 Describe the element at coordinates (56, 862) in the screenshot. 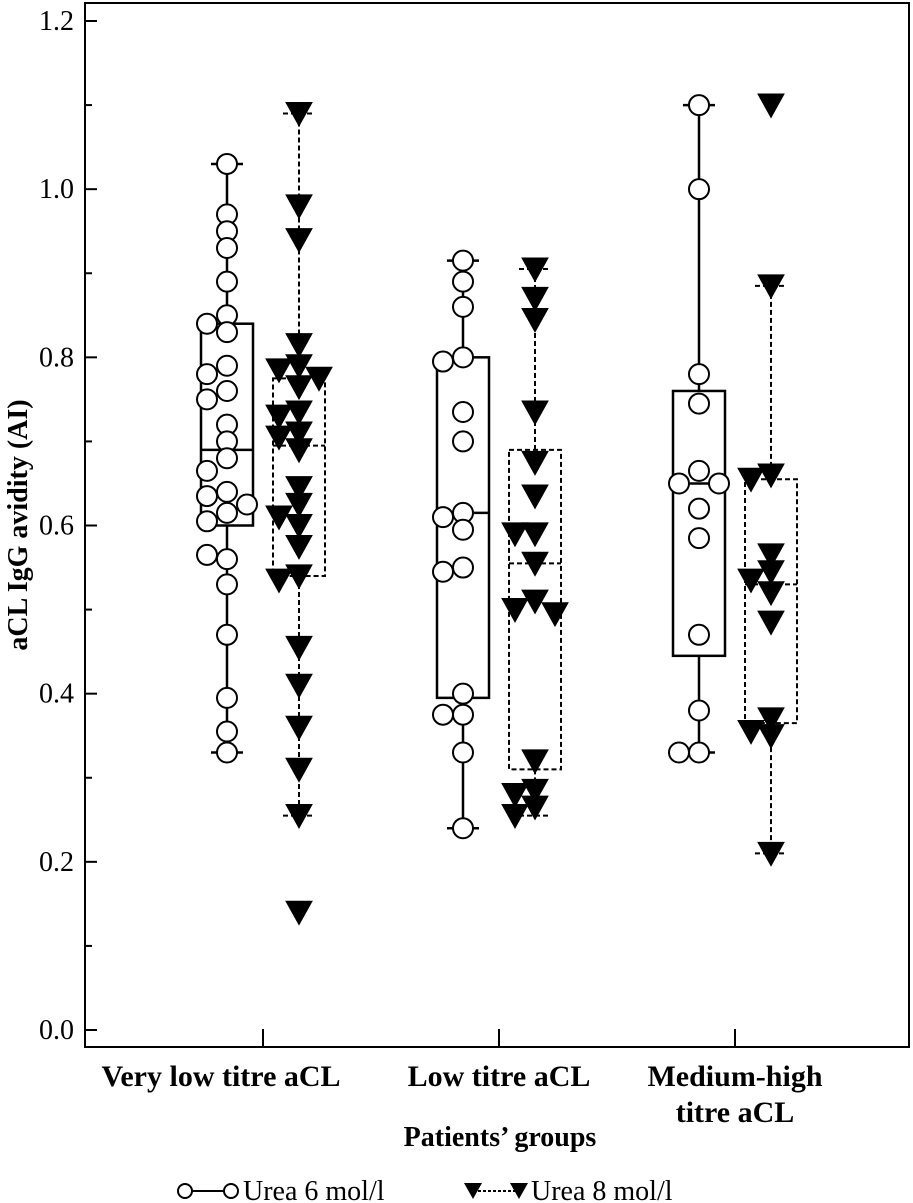

I see `y-tick-label: 0.2` at that location.